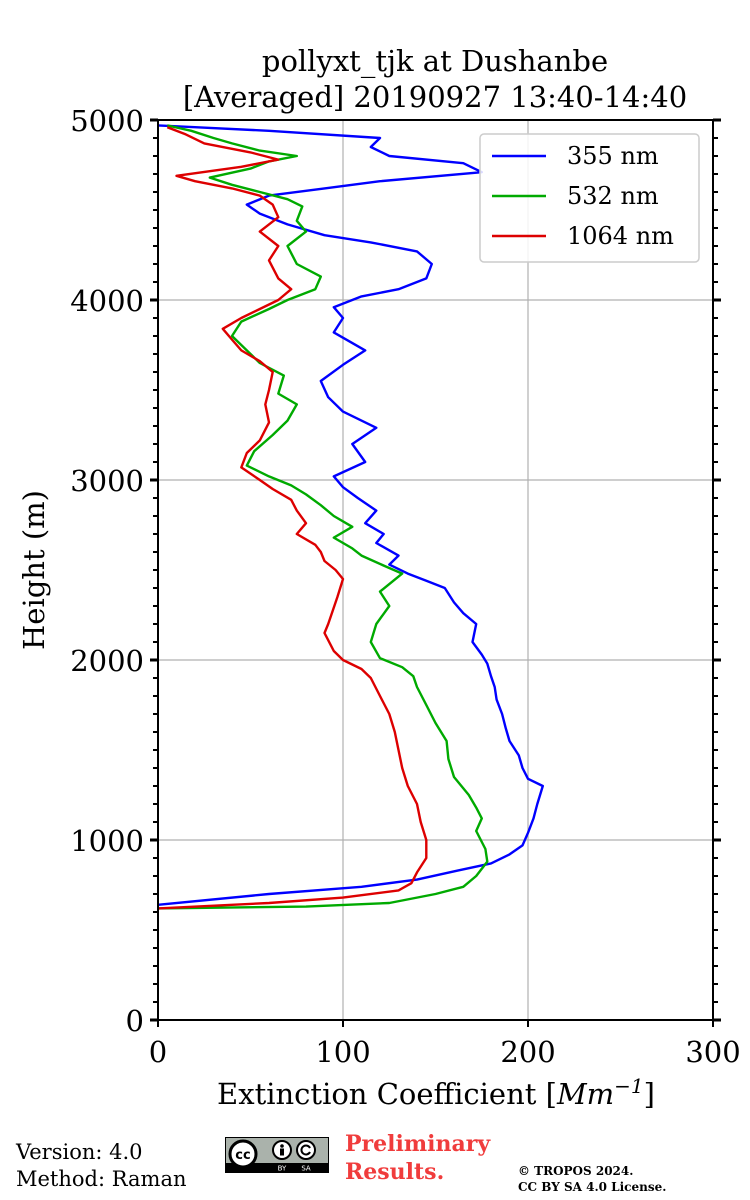  What do you see at coordinates (418, 1144) in the screenshot?
I see `preliminary-text-line1: Preliminary` at bounding box center [418, 1144].